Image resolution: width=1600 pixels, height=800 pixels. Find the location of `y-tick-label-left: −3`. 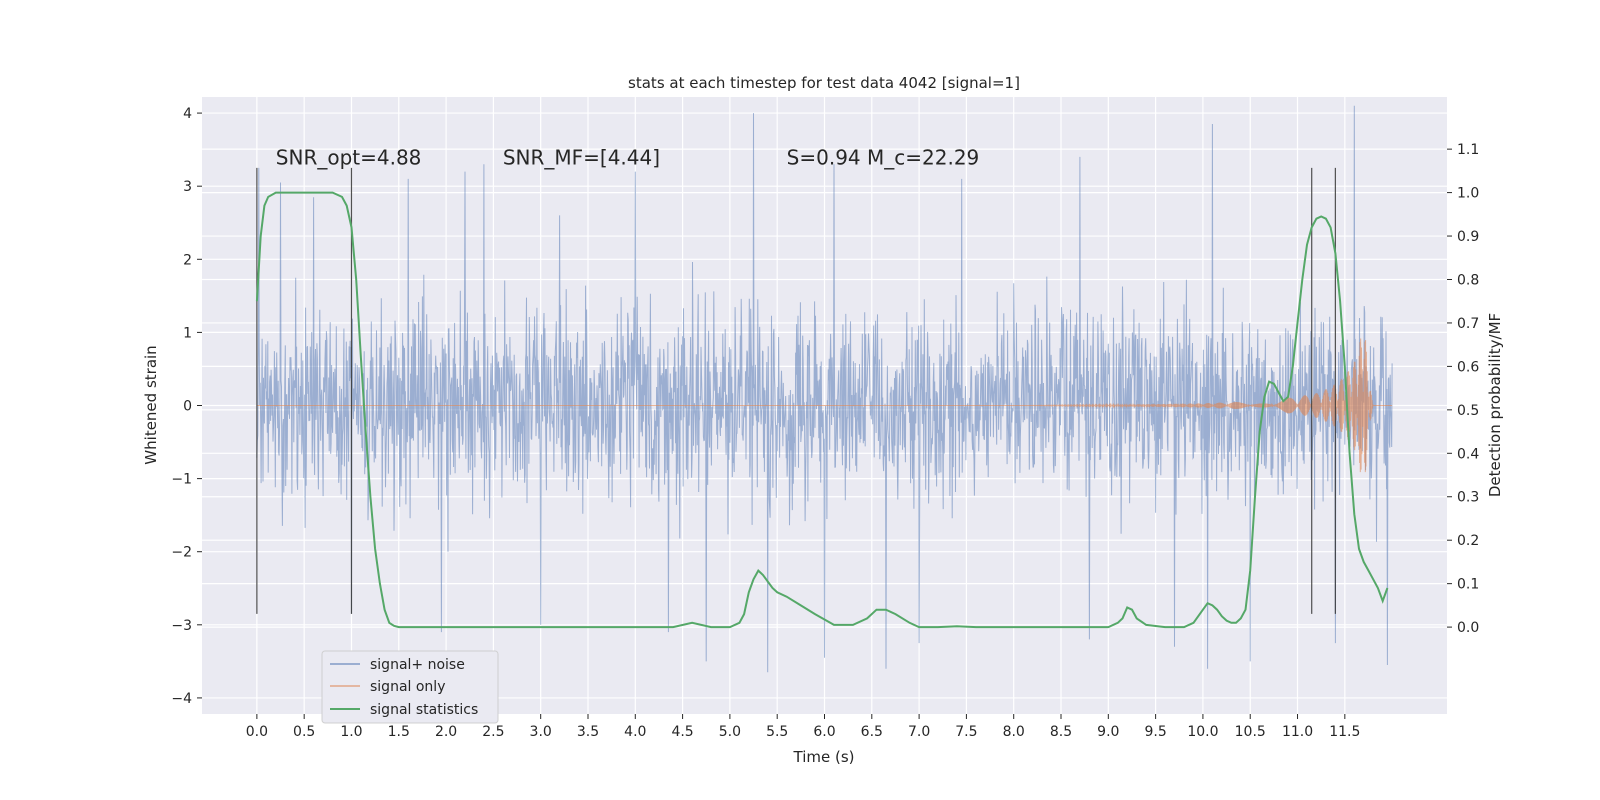

y-tick-label-left: −3 is located at coordinates (181, 626).